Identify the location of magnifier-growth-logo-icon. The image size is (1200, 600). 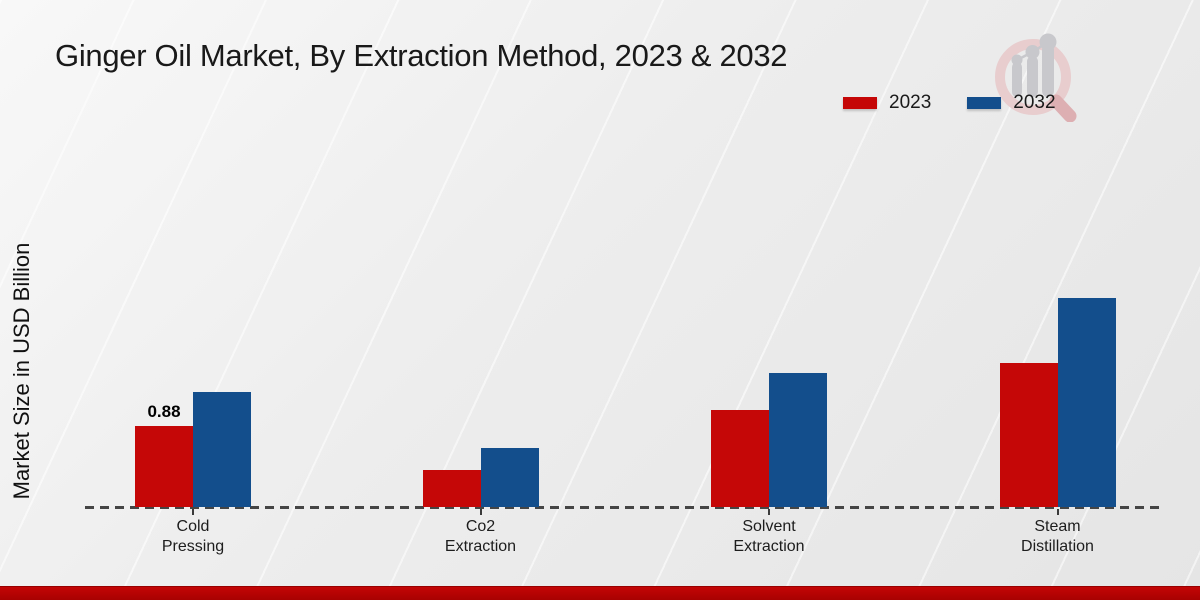
(1036, 77).